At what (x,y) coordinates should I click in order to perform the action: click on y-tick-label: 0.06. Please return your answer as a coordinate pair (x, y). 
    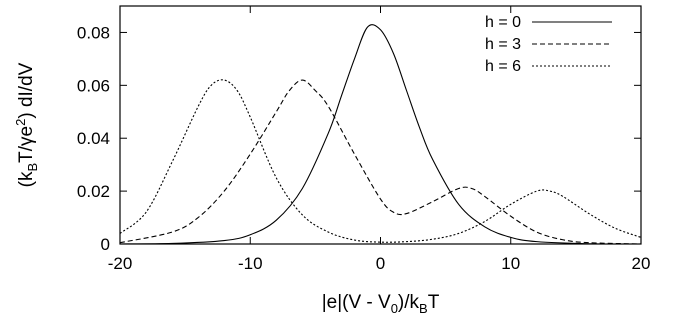
    Looking at the image, I should click on (93, 85).